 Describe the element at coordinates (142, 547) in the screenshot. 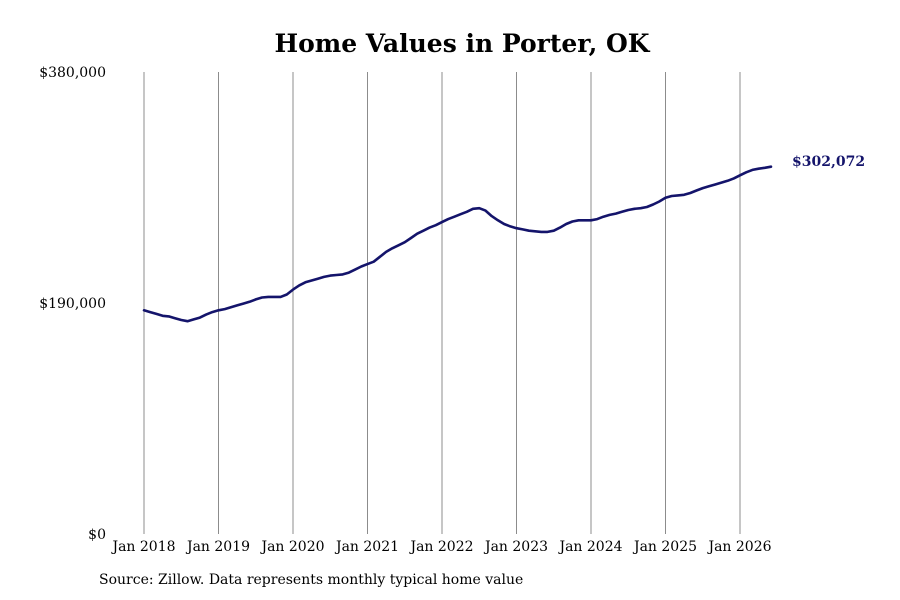

I see `x-tick-label: Jan 2018` at that location.